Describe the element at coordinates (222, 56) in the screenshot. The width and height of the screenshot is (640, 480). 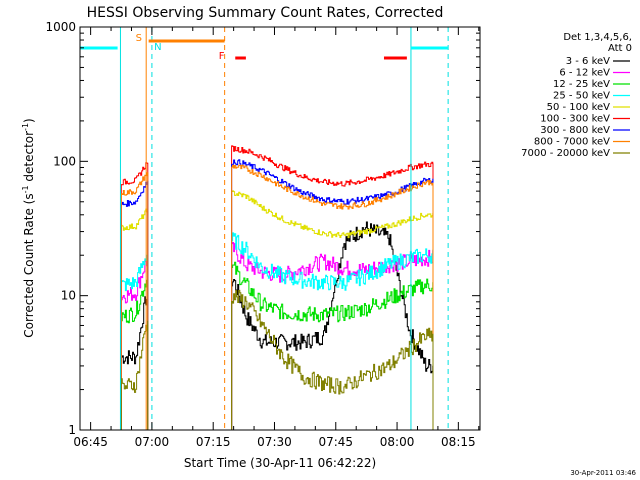
I see `annotation-f: F` at that location.